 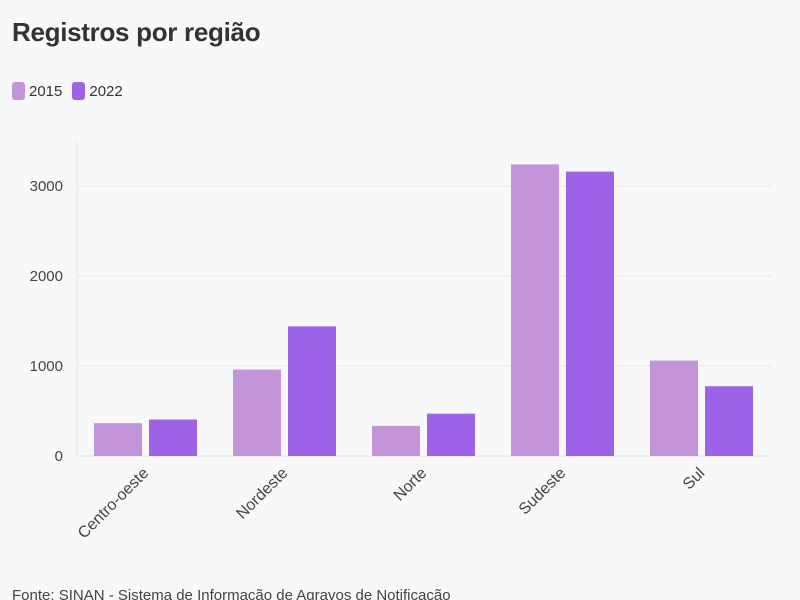 I want to click on x-tick-label: Nordeste, so click(x=262, y=494).